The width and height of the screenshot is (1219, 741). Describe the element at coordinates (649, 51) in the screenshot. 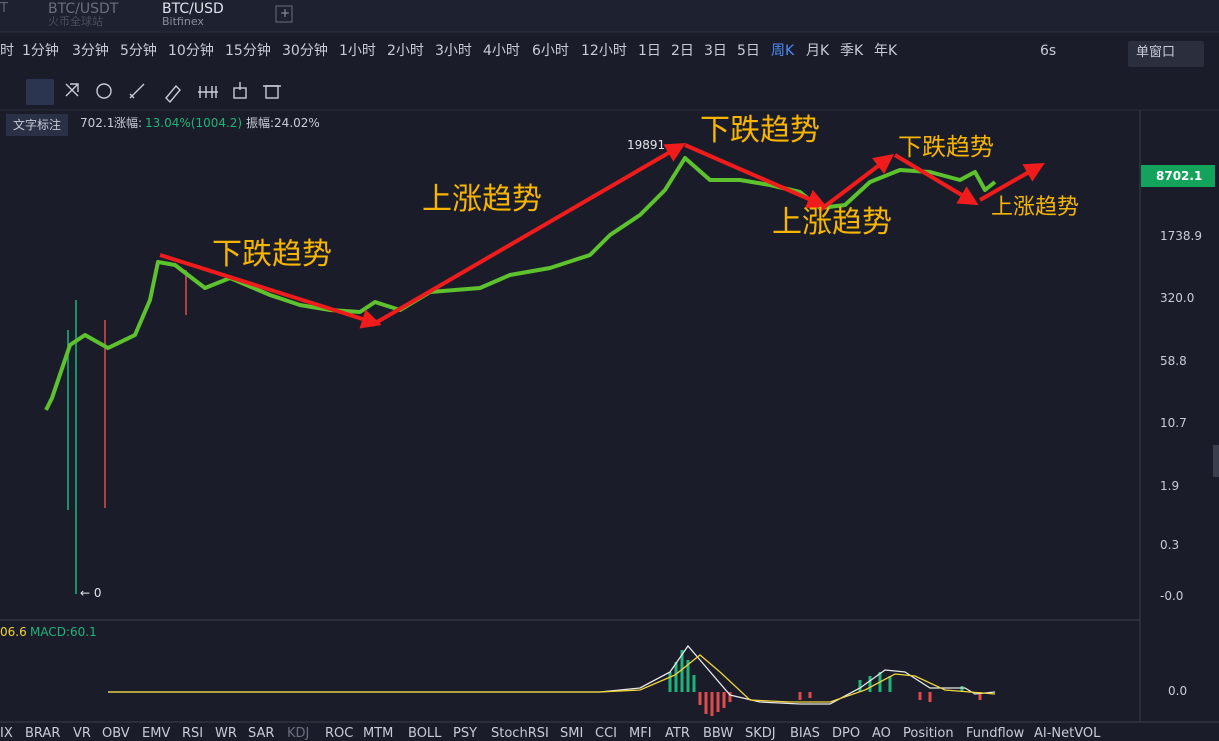

I see `interval-button: 1日` at that location.